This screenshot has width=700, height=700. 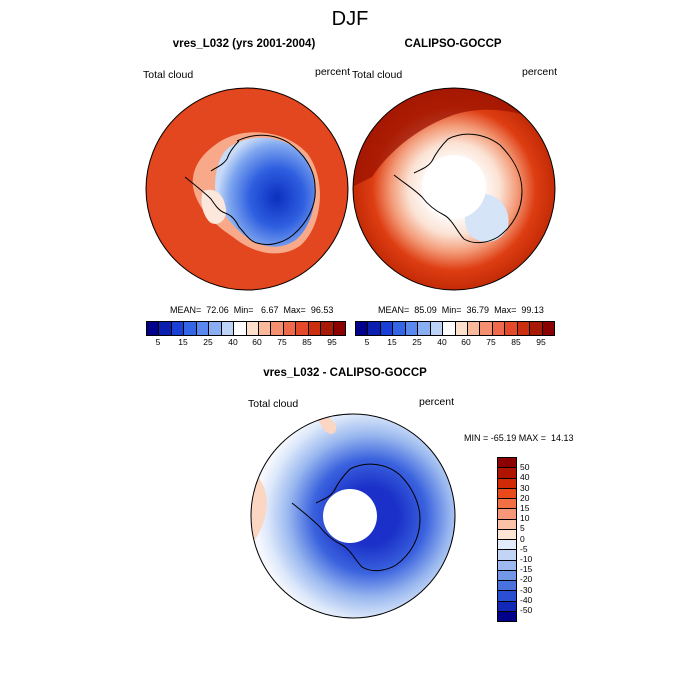 What do you see at coordinates (158, 342) in the screenshot?
I see `cbar1-tick: 5` at bounding box center [158, 342].